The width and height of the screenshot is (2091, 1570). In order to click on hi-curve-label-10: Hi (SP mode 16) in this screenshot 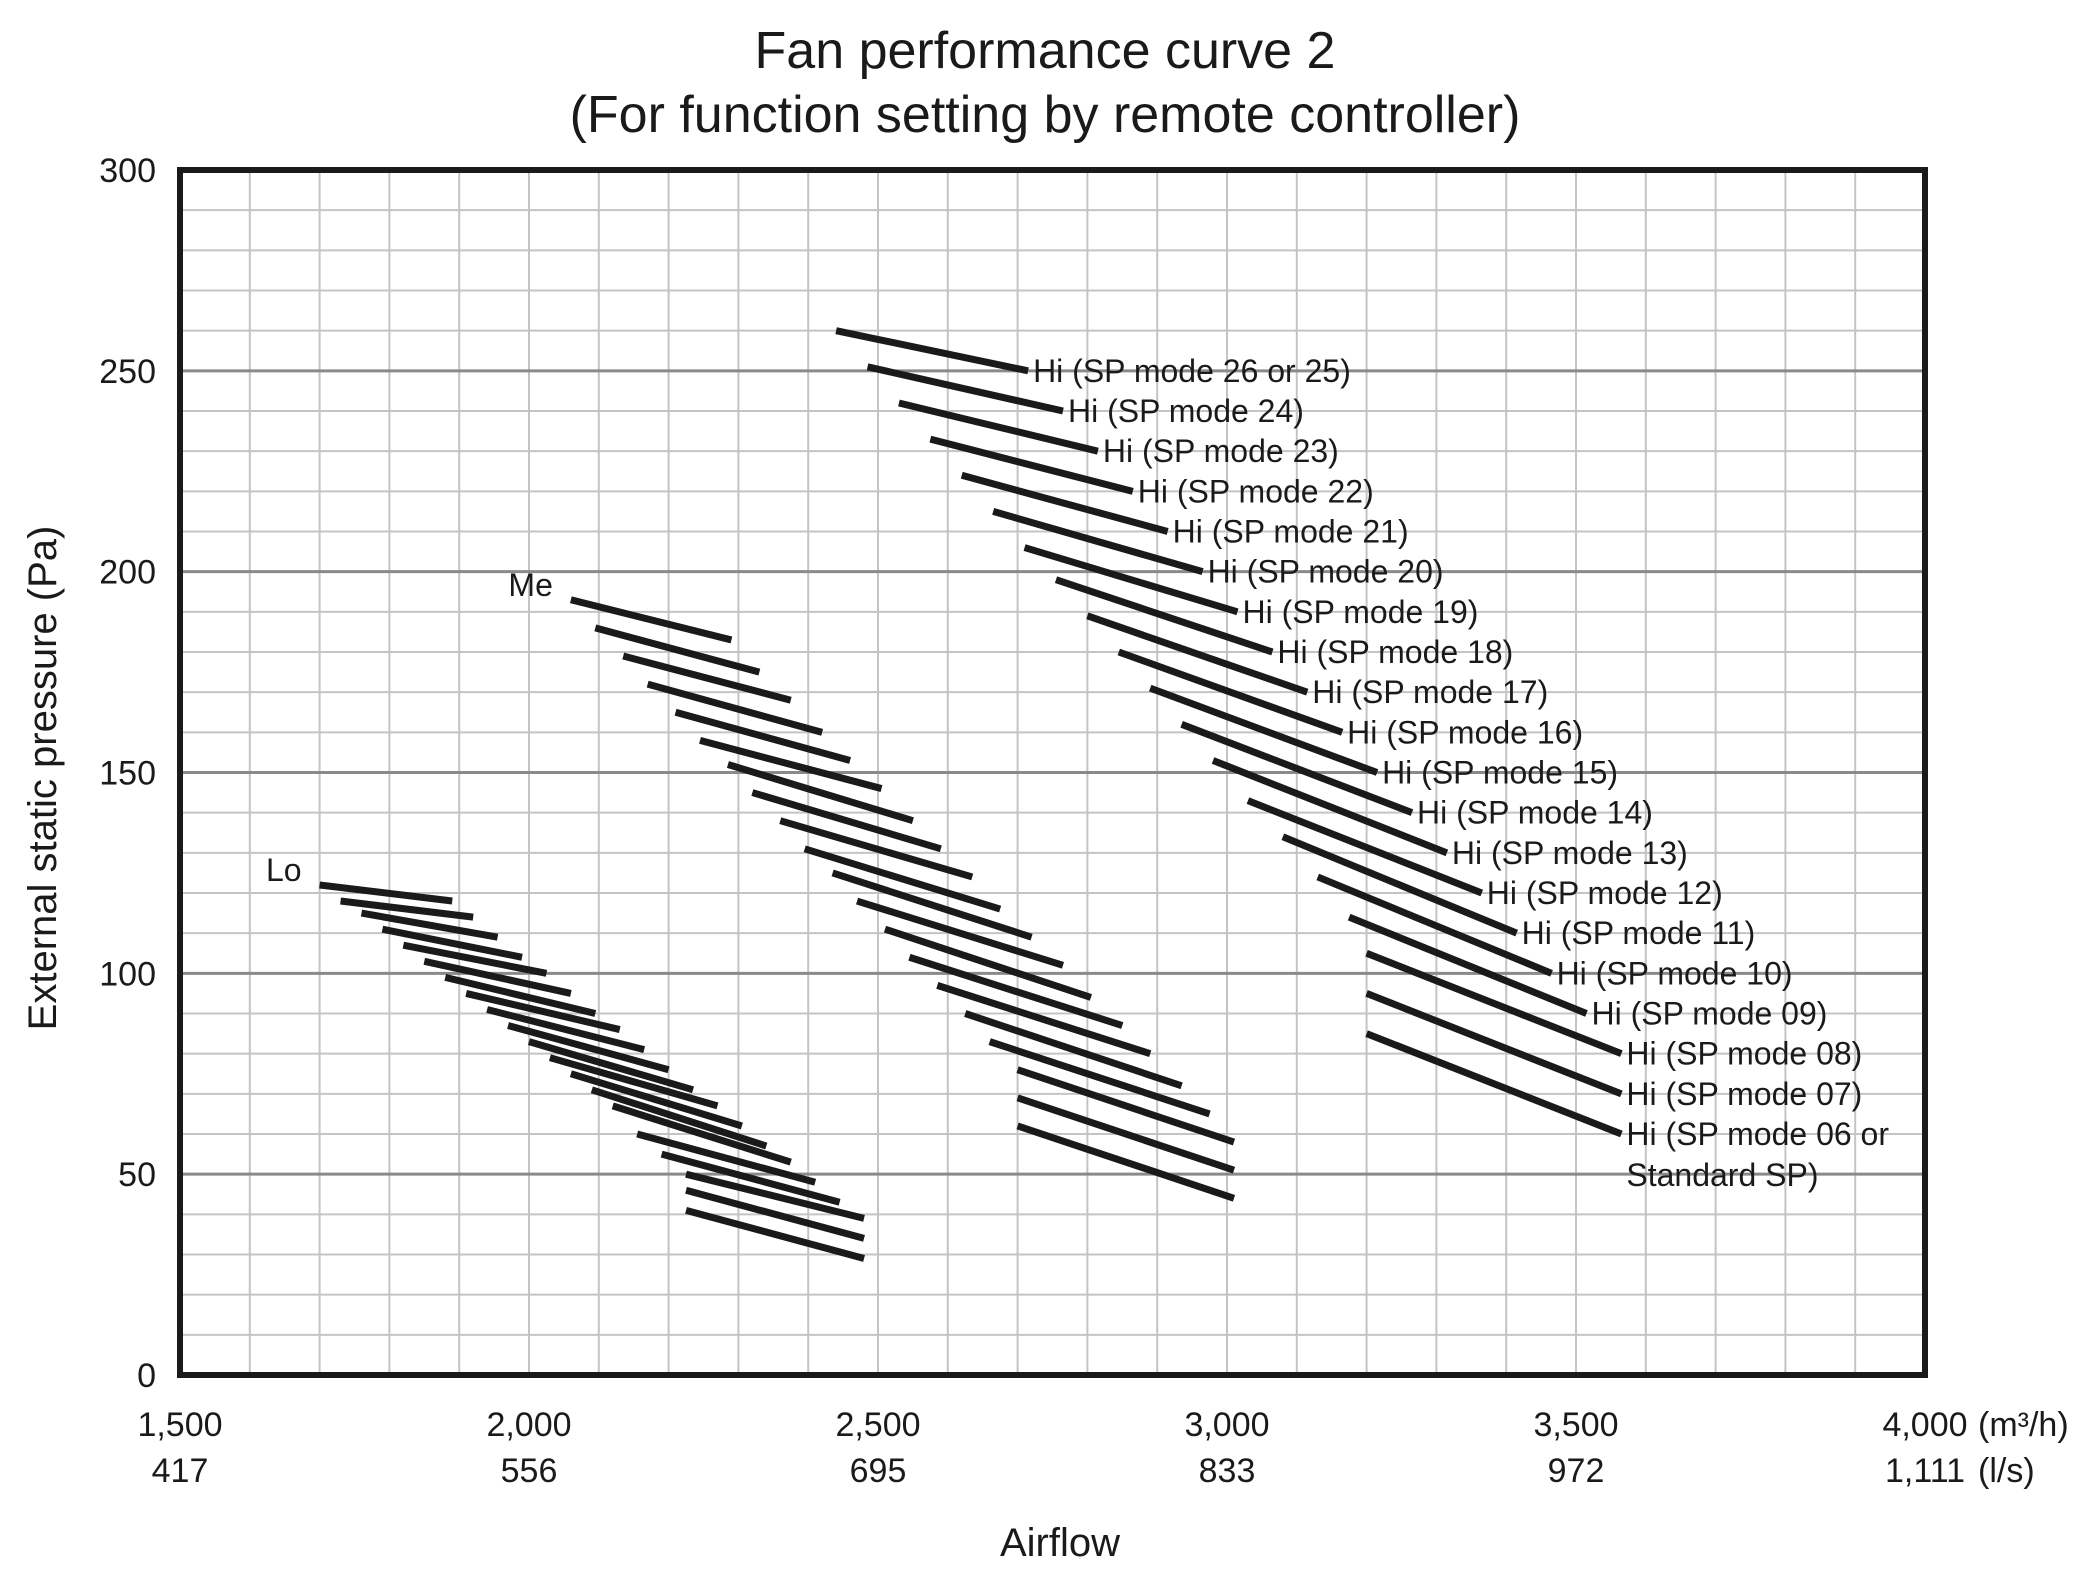, I will do `click(1465, 732)`.